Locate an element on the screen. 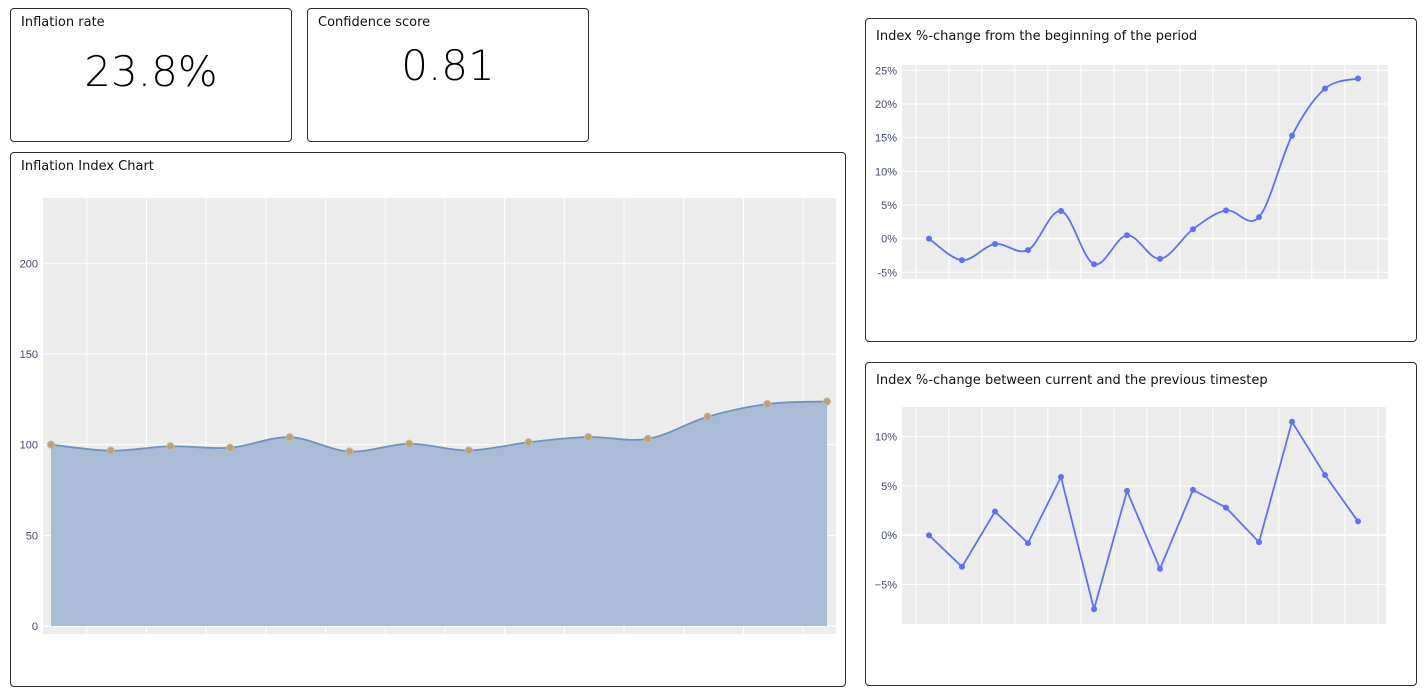 The width and height of the screenshot is (1428, 700). inflation-rate-card: Inflation rate 23.8% is located at coordinates (151, 75).